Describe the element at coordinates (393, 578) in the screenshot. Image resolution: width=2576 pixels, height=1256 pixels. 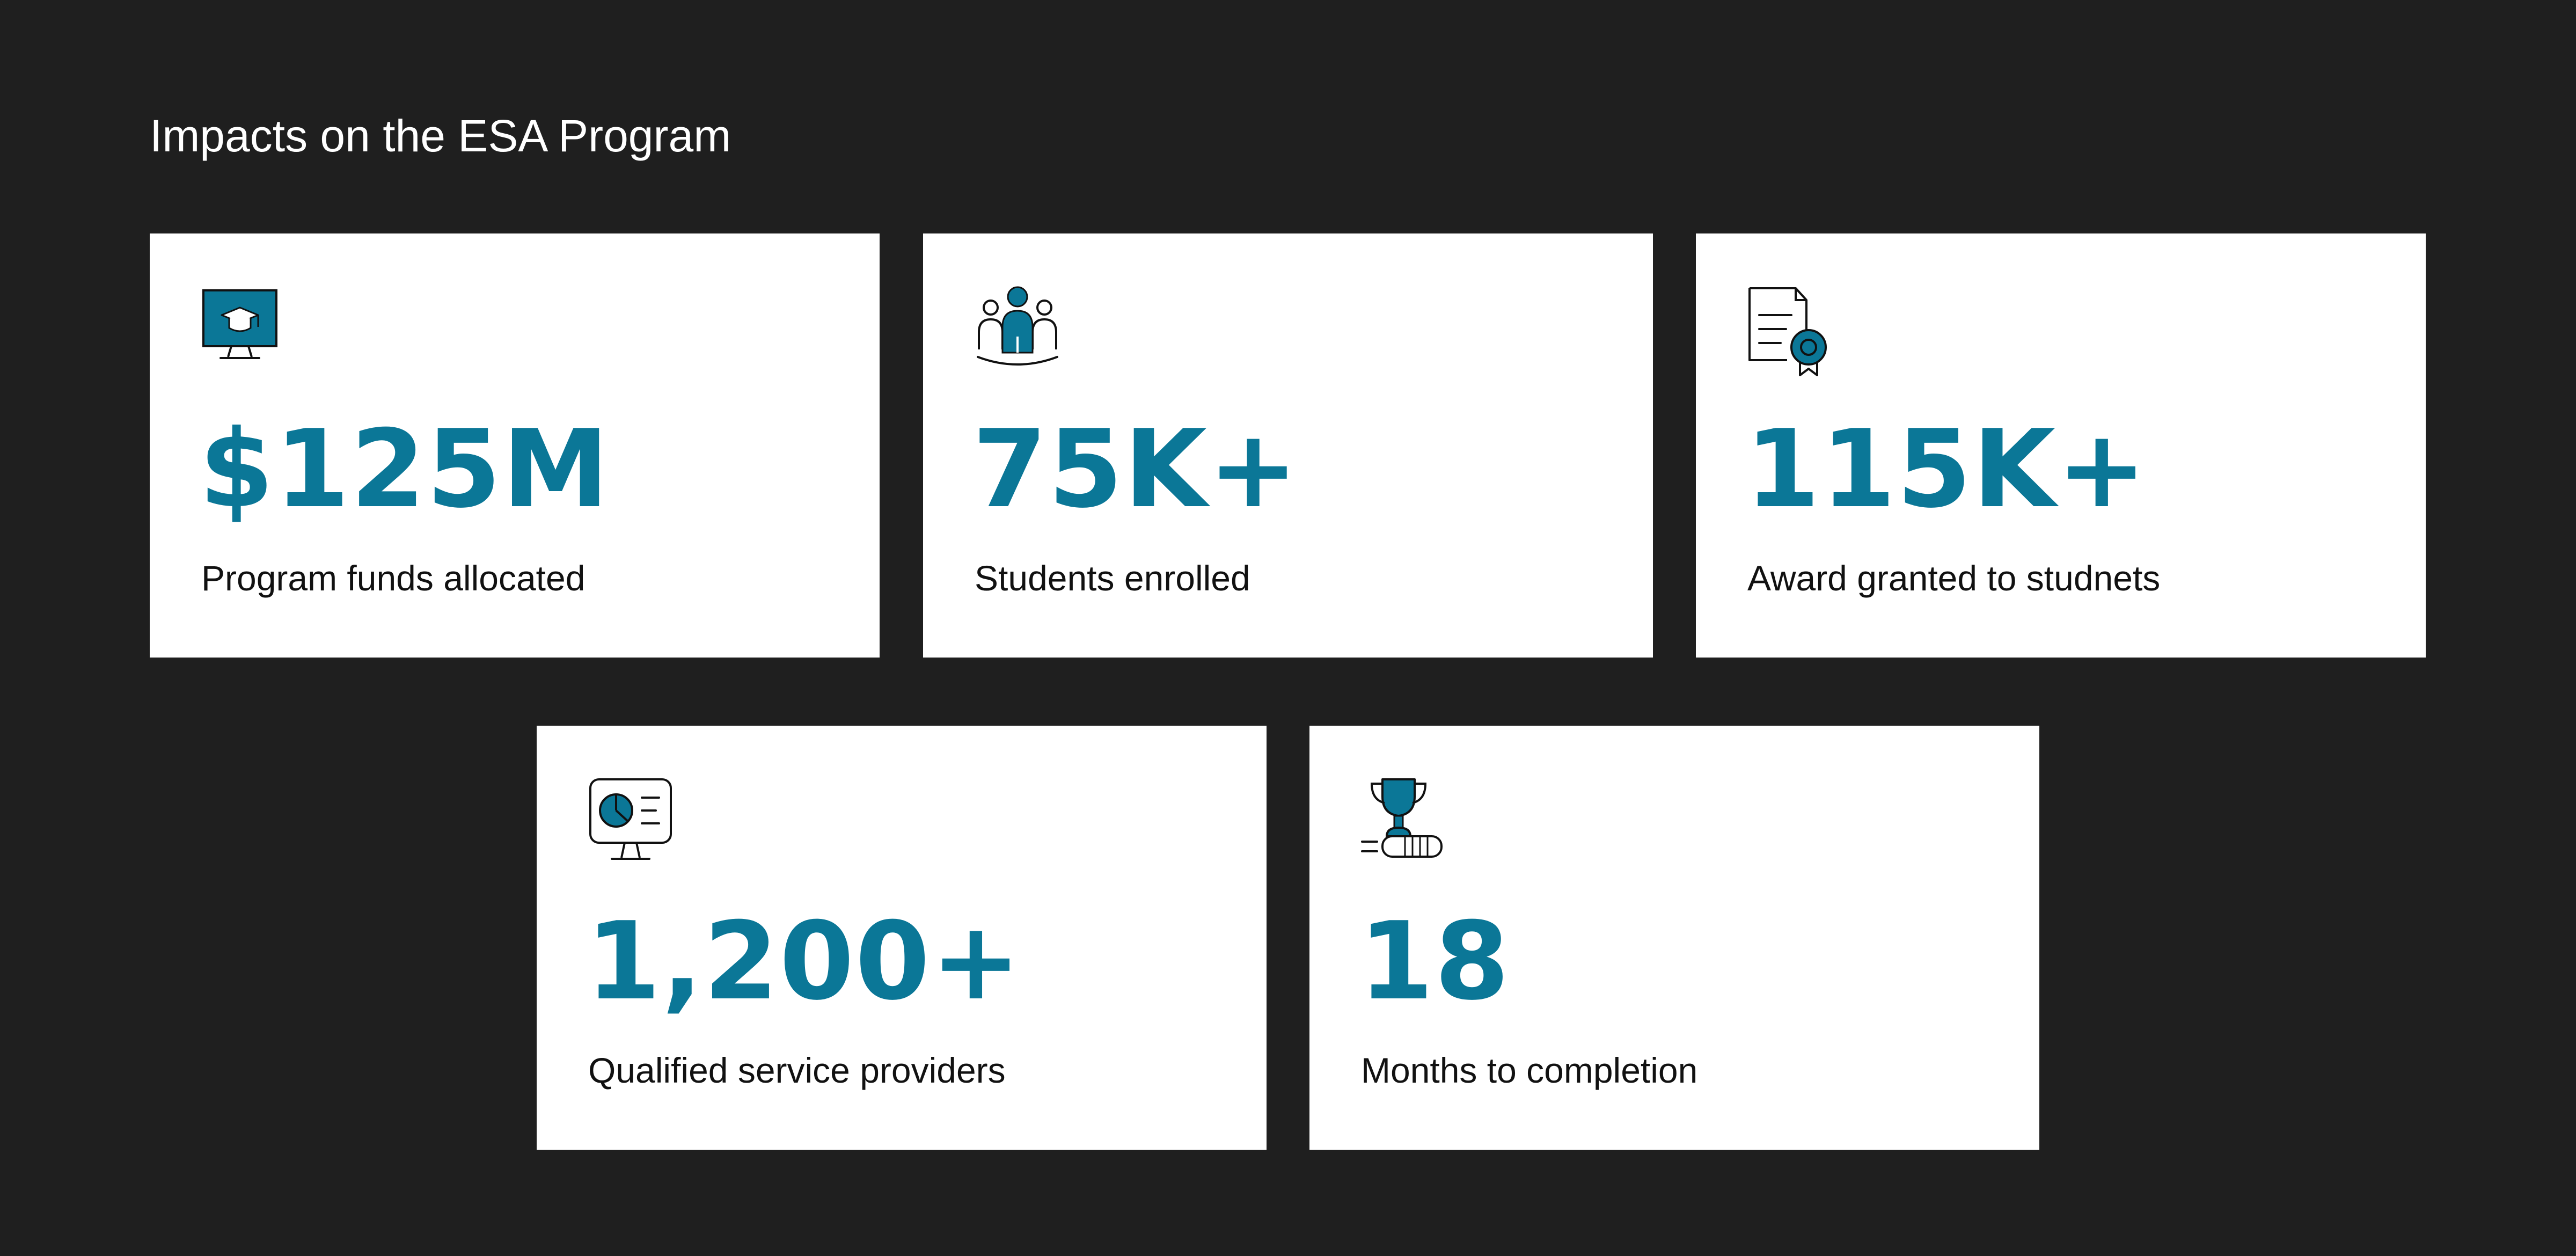
I see `stat-label: Program funds allocated` at that location.